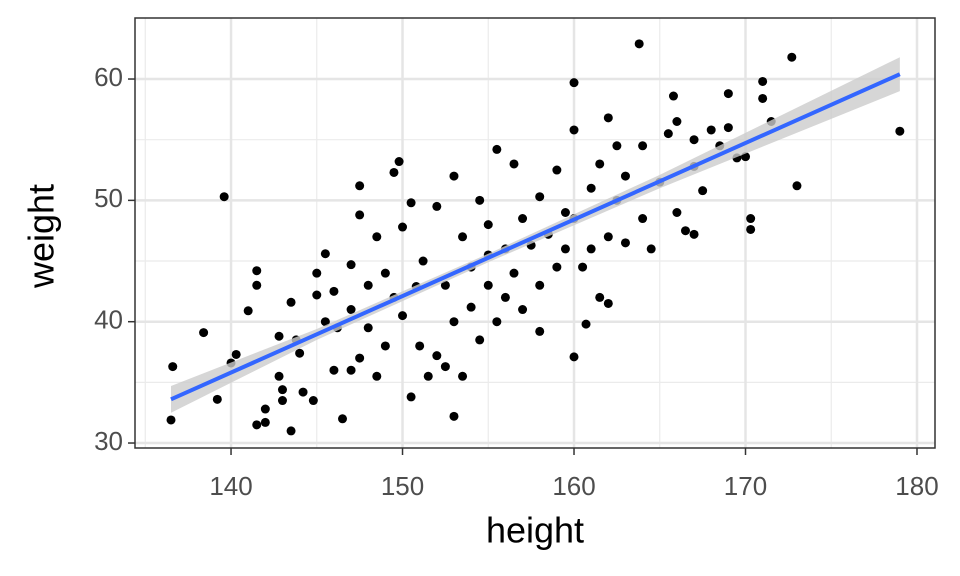  What do you see at coordinates (745, 486) in the screenshot?
I see `x-tick-label: 170` at bounding box center [745, 486].